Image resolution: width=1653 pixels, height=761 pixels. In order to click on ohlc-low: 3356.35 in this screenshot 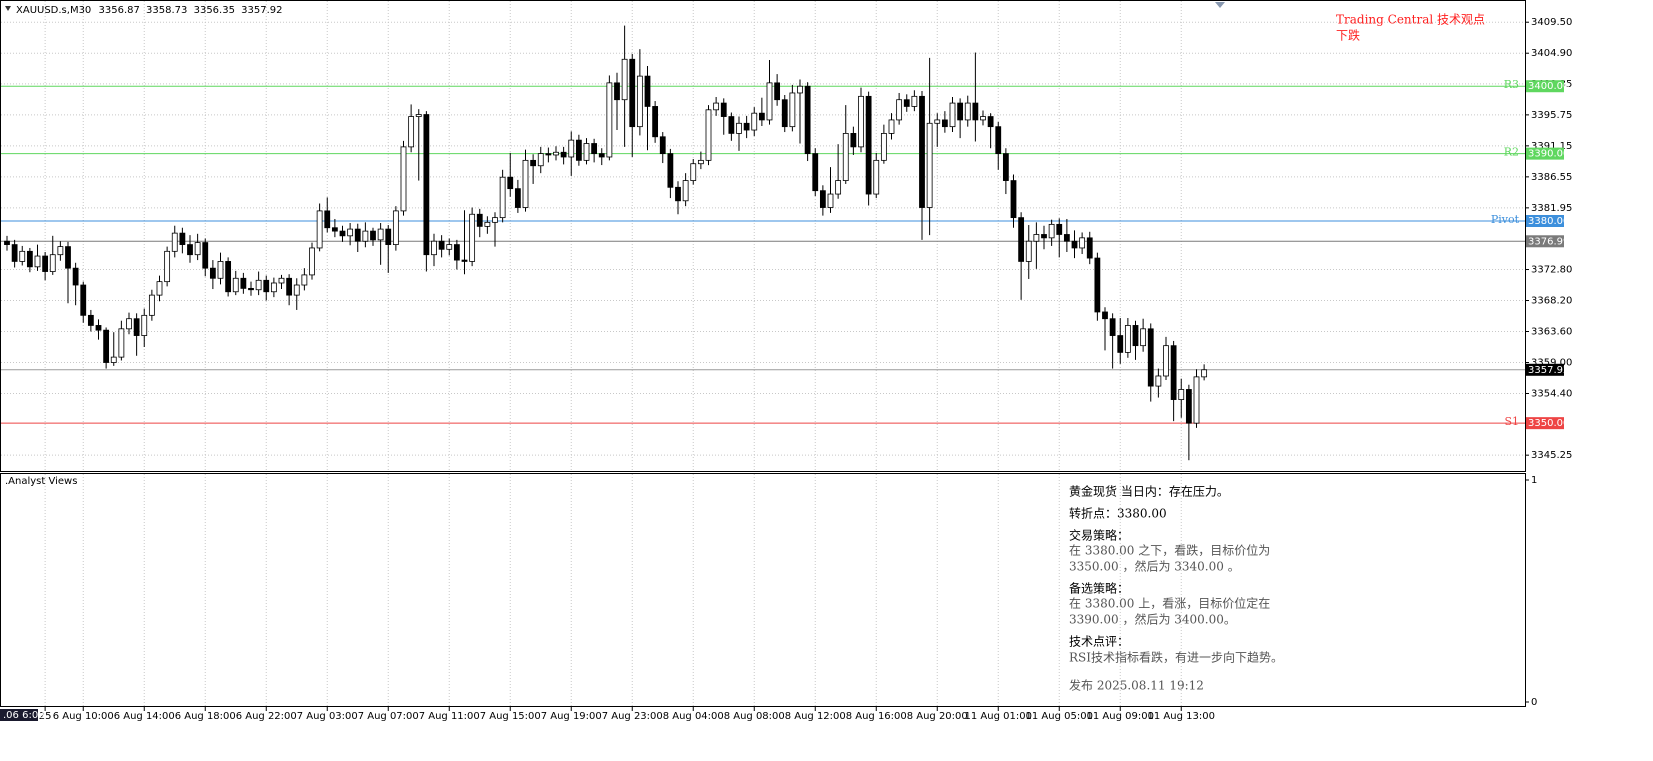, I will do `click(214, 10)`.